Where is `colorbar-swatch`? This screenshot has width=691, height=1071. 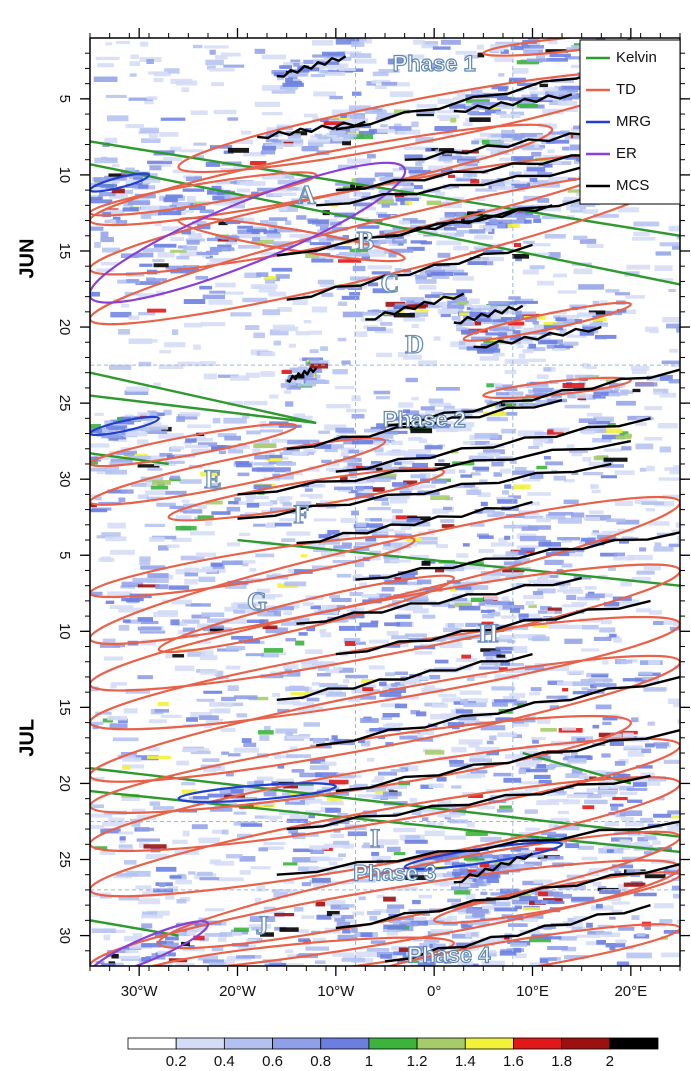
colorbar-swatch is located at coordinates (200, 1043).